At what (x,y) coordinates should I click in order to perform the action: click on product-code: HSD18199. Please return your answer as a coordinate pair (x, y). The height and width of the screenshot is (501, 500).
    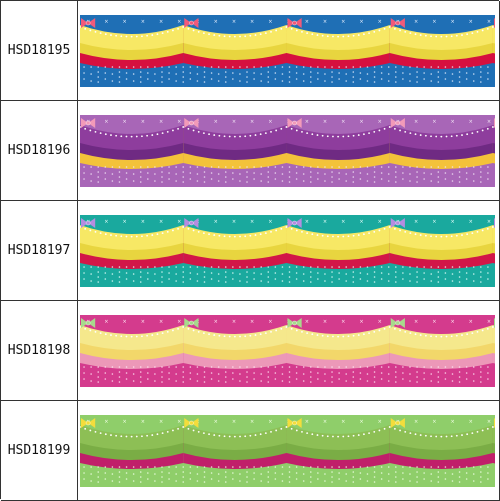
    Looking at the image, I should click on (39, 450).